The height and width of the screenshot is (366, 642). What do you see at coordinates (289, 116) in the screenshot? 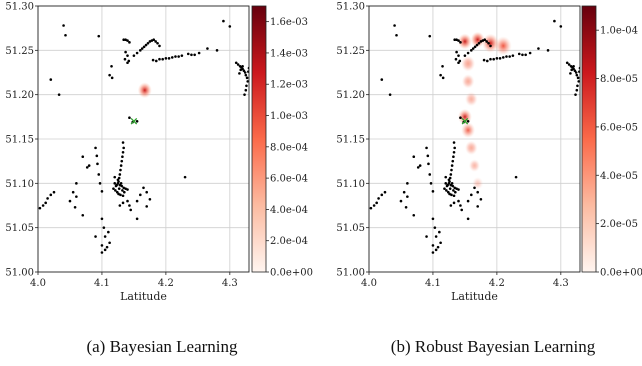
I see `colorbar-tick-label: 1.0e-03` at bounding box center [289, 116].